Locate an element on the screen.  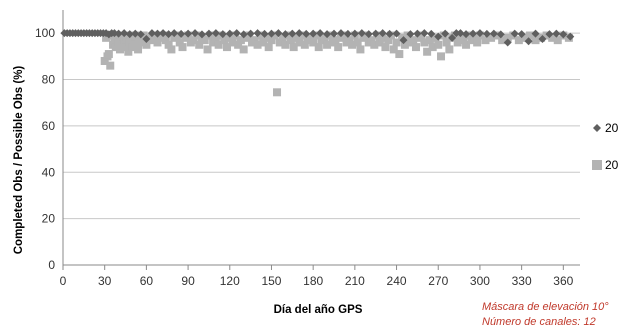
y-tick-label: 0 is located at coordinates (51, 265).